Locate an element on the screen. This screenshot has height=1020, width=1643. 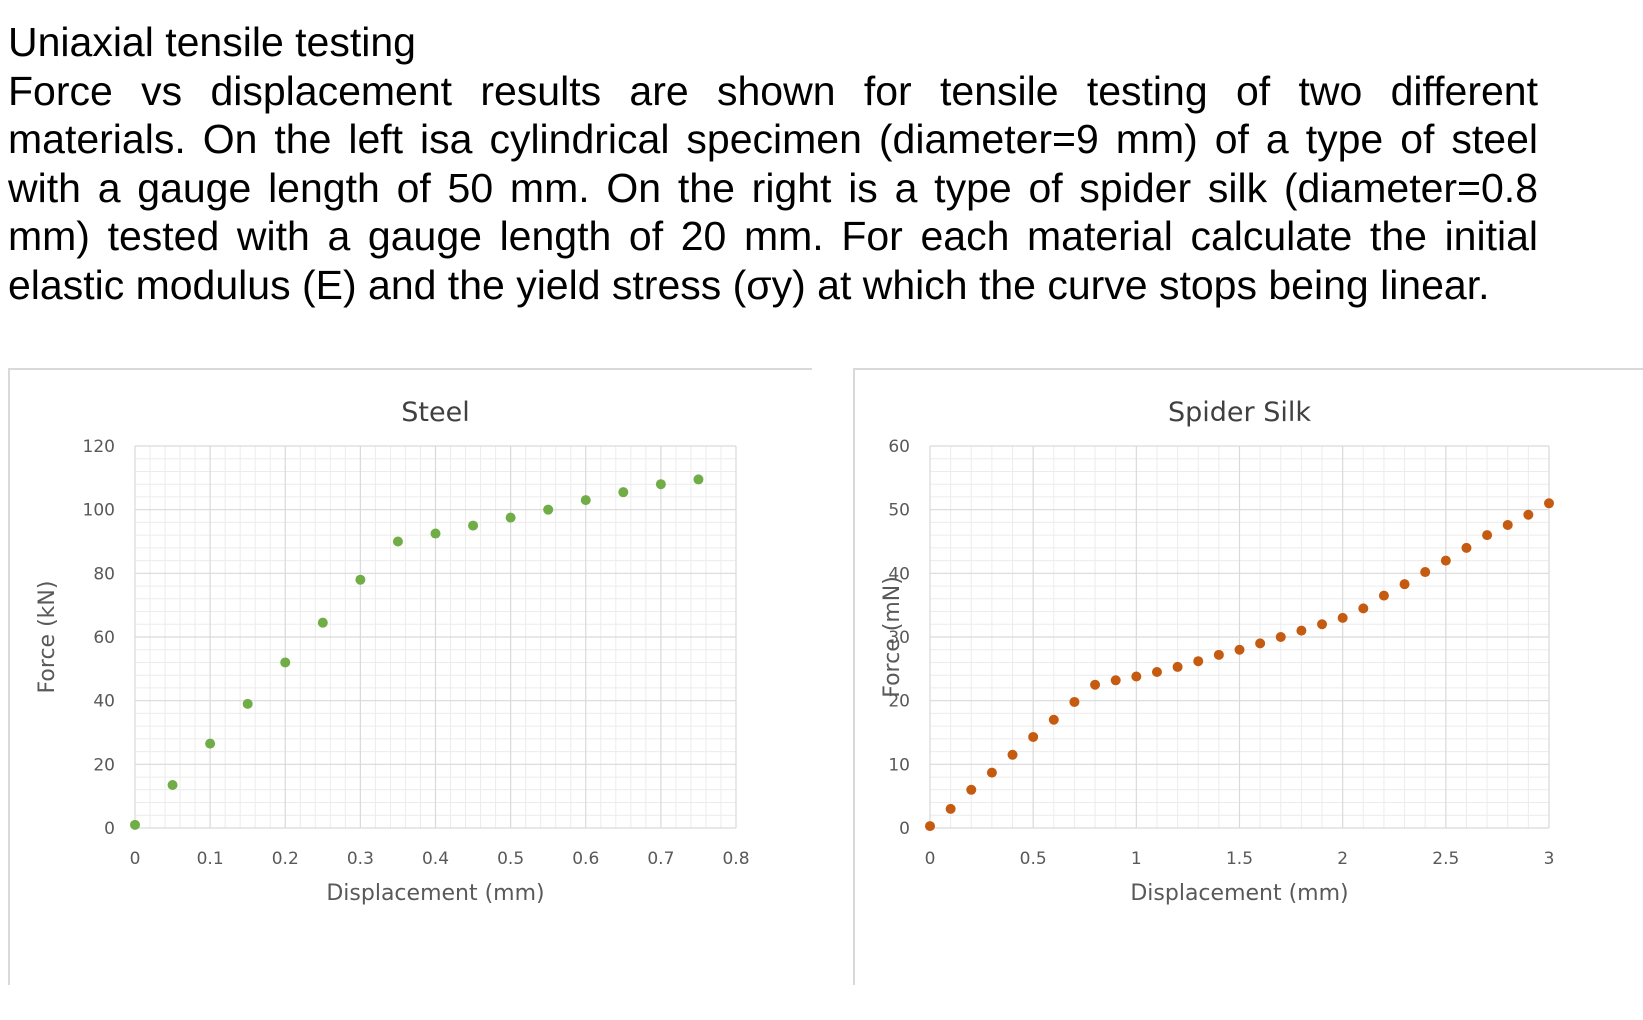
x-tick-label: 2 is located at coordinates (1342, 859).